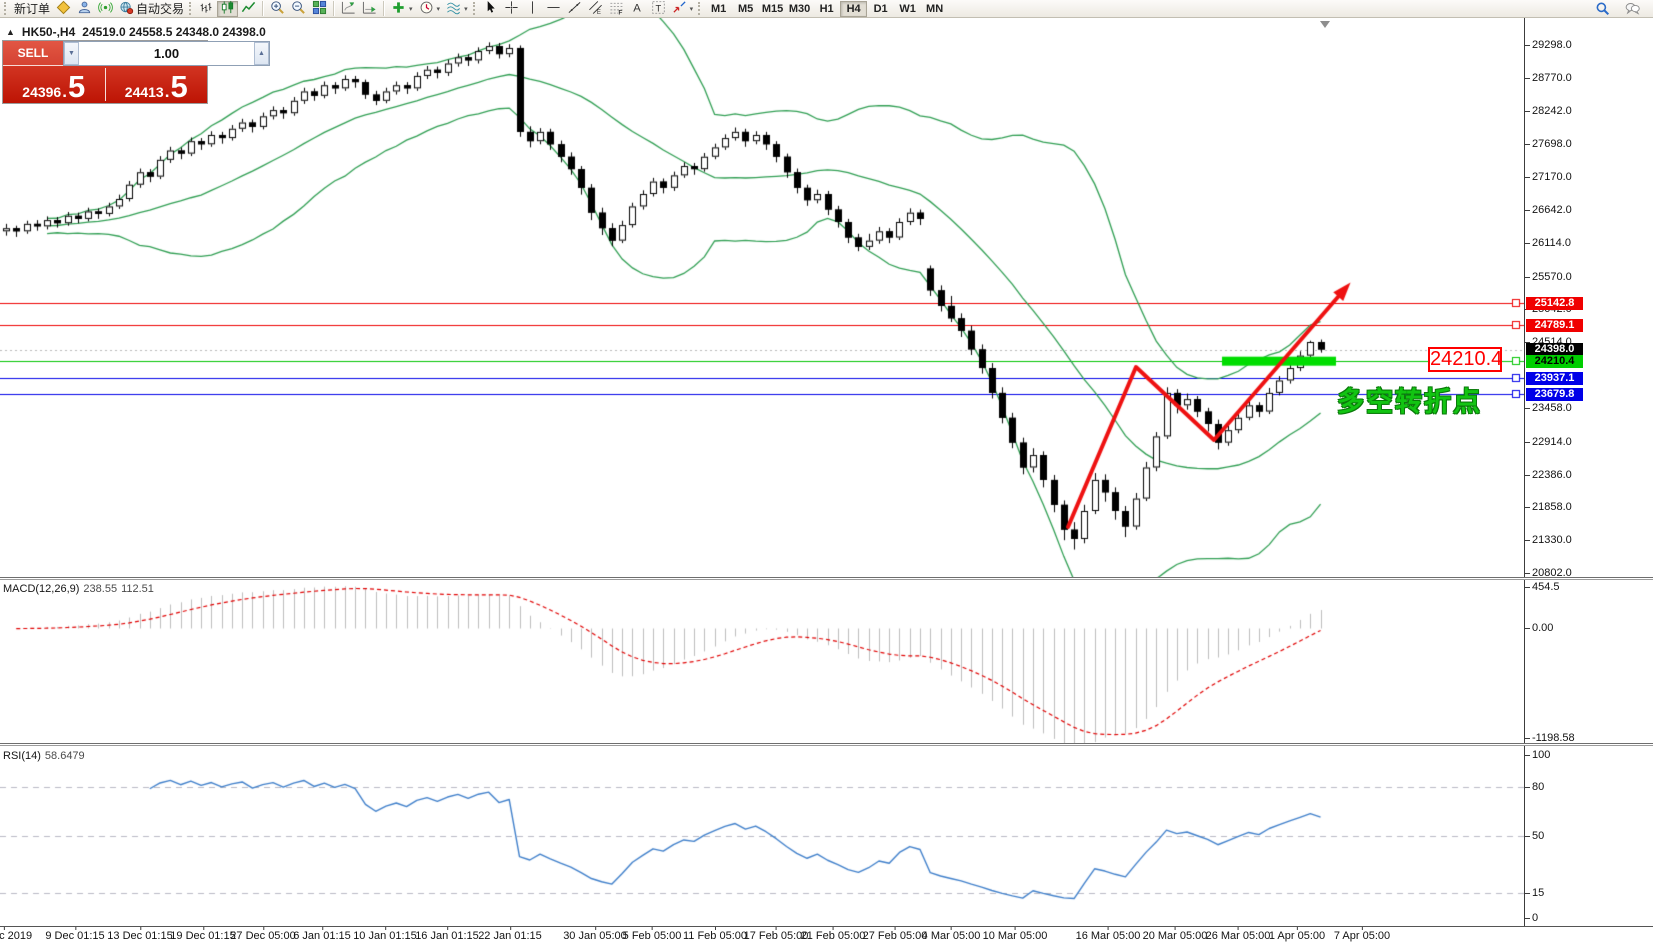 The image size is (1653, 942). I want to click on price-tag: 25142.8, so click(1554, 303).